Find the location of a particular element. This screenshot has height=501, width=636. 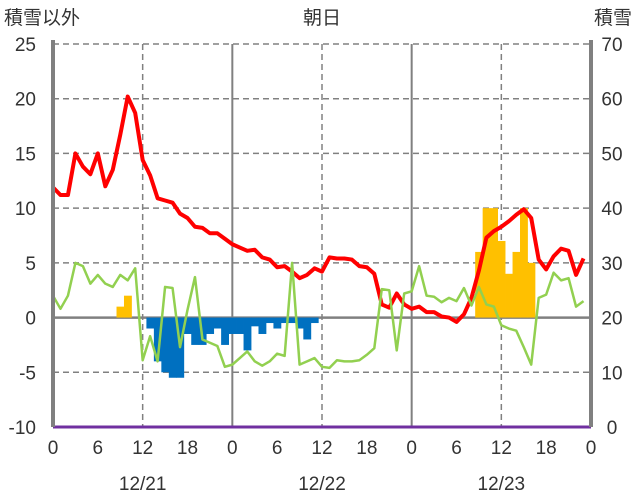

right-tick-label: 20 is located at coordinates (611, 319).